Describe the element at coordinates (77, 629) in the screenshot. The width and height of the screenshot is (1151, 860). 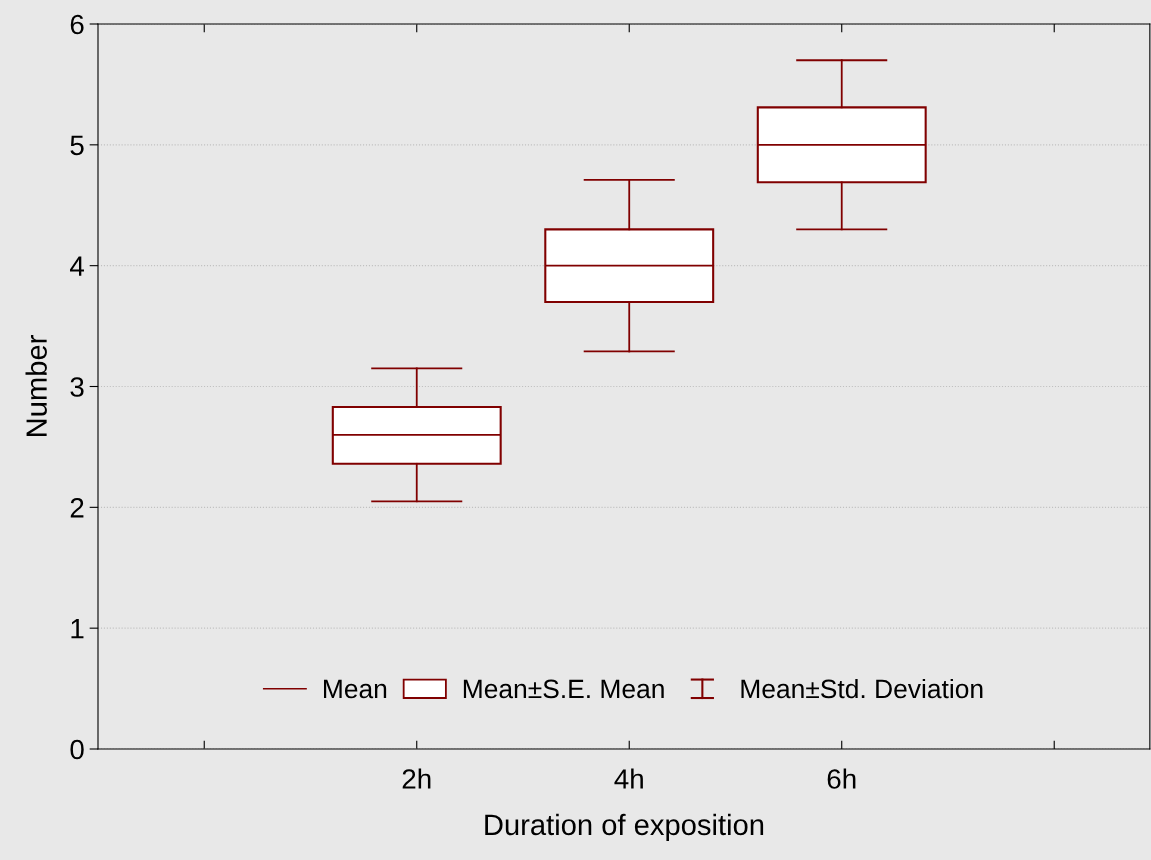
I see `y-tick-label: 1` at that location.